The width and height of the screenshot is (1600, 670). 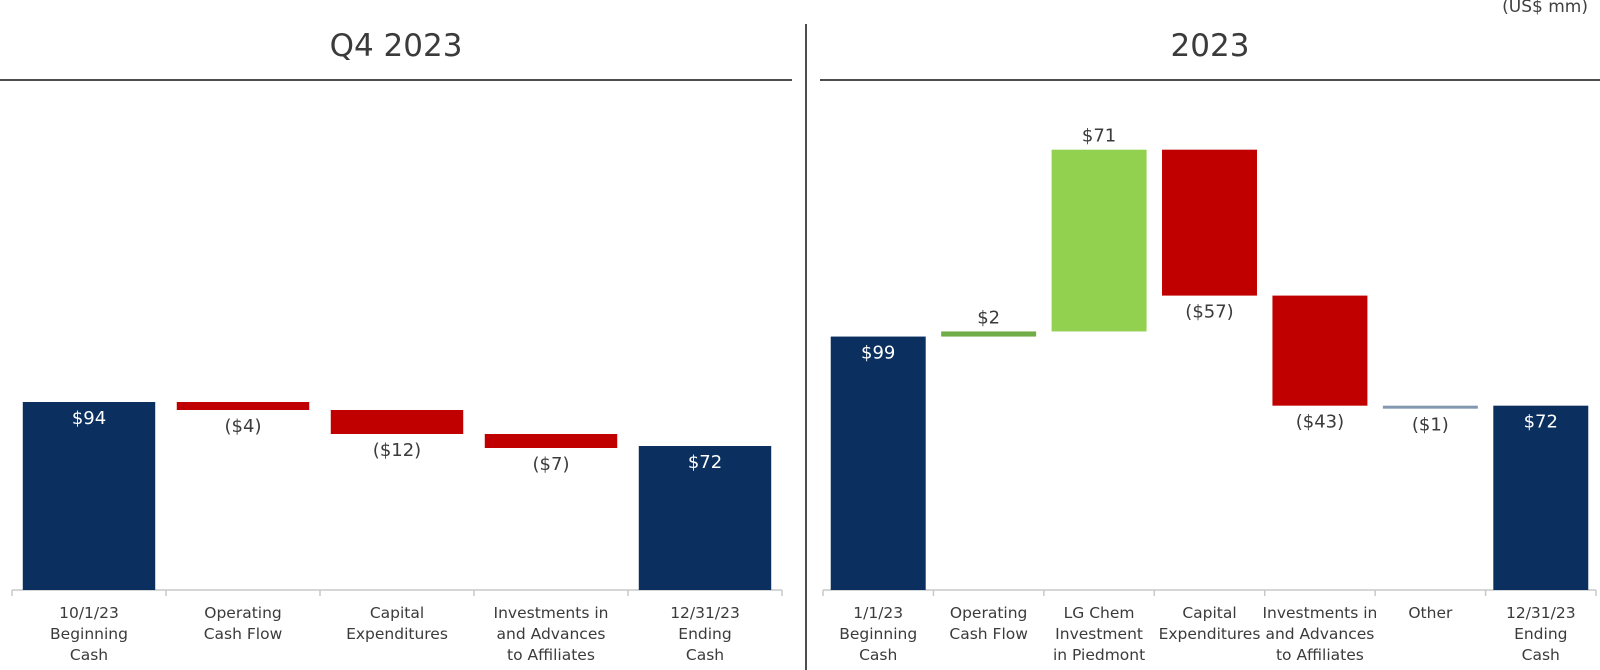 I want to click on data-label-6: ($1), so click(x=1430, y=425).